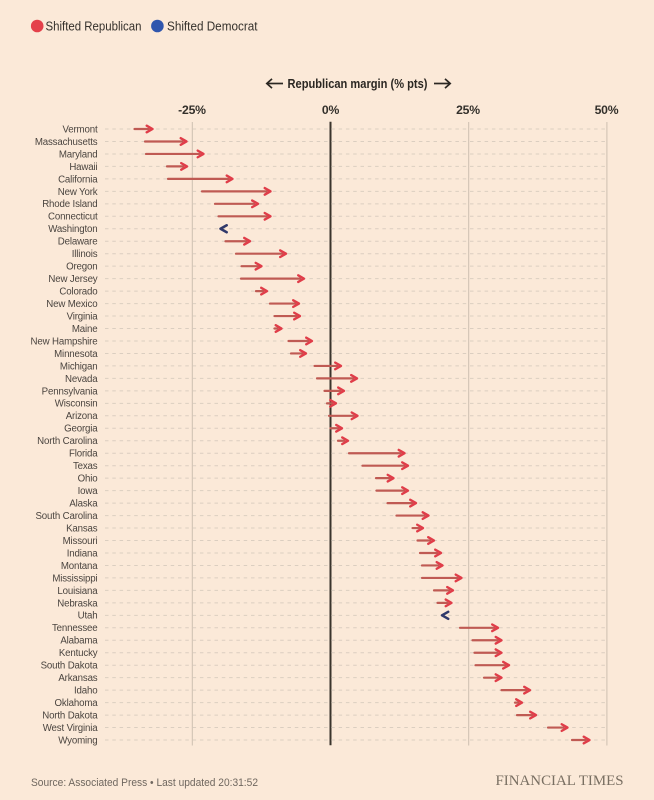 The image size is (654, 800). What do you see at coordinates (67, 516) in the screenshot?
I see `svg-text: South Carolina` at bounding box center [67, 516].